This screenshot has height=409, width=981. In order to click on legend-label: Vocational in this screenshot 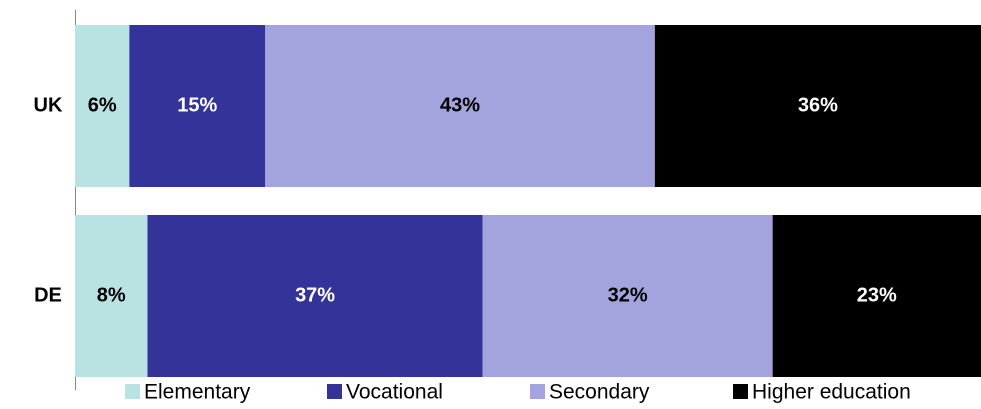, I will do `click(394, 392)`.